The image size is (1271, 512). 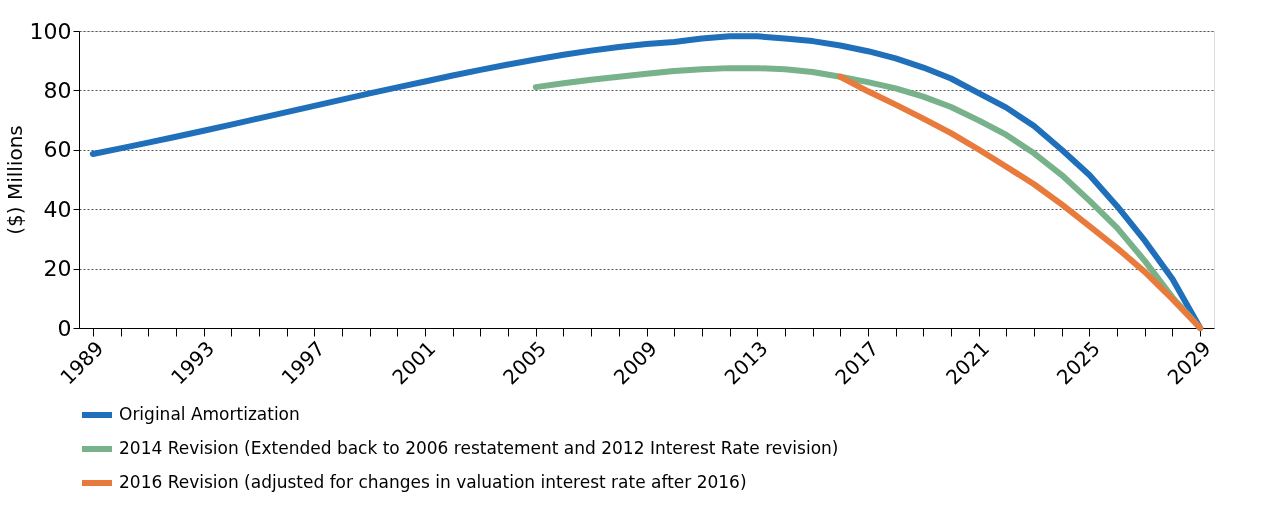 I want to click on legend-label: Original Amortization, so click(x=209, y=414).